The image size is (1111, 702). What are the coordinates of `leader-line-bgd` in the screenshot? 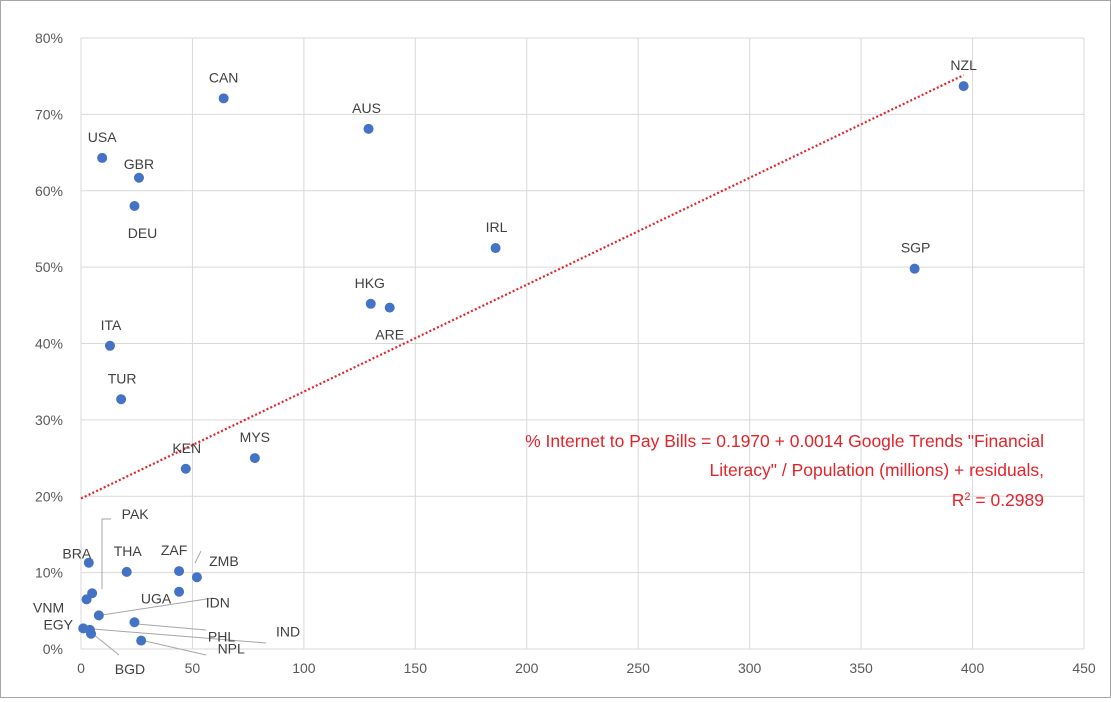 It's located at (106, 644).